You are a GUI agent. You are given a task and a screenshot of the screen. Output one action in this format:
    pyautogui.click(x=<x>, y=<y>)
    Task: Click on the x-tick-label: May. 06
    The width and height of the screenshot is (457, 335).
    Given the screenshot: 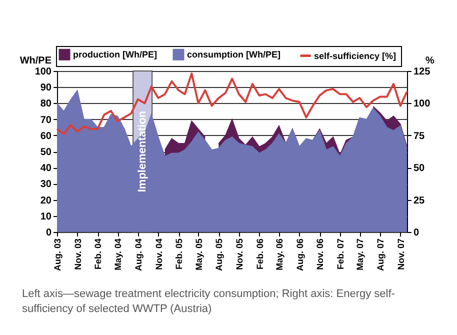 What is the action you would take?
    pyautogui.click(x=279, y=254)
    